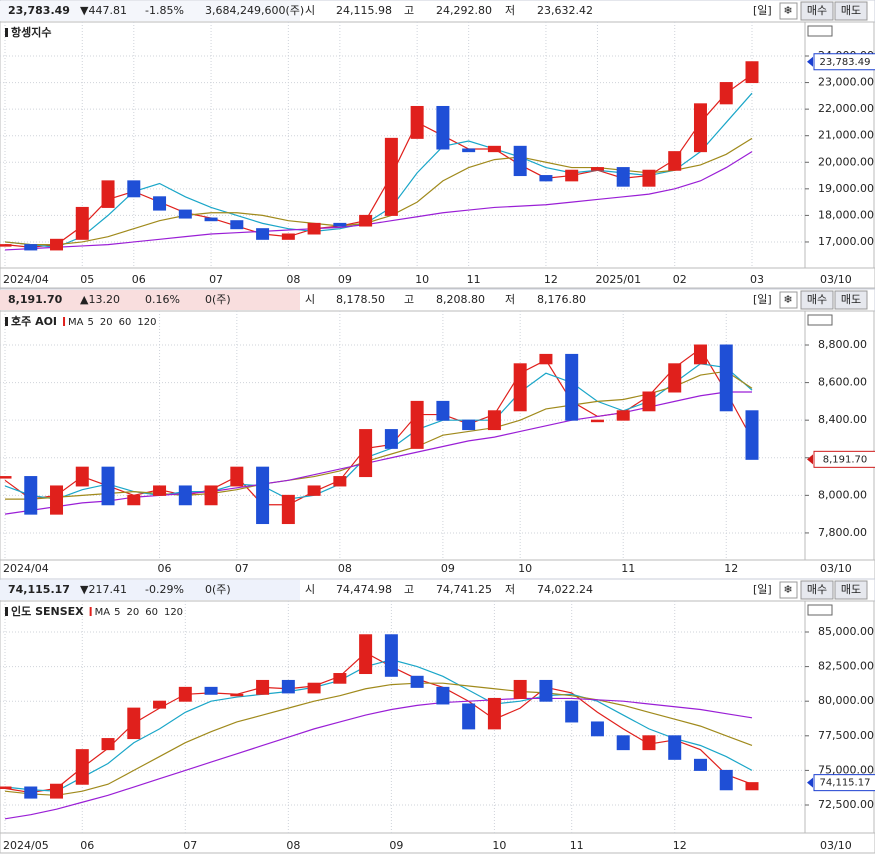  Describe the element at coordinates (845, 62) in the screenshot. I see `price-tag-label: 23,783.49` at that location.